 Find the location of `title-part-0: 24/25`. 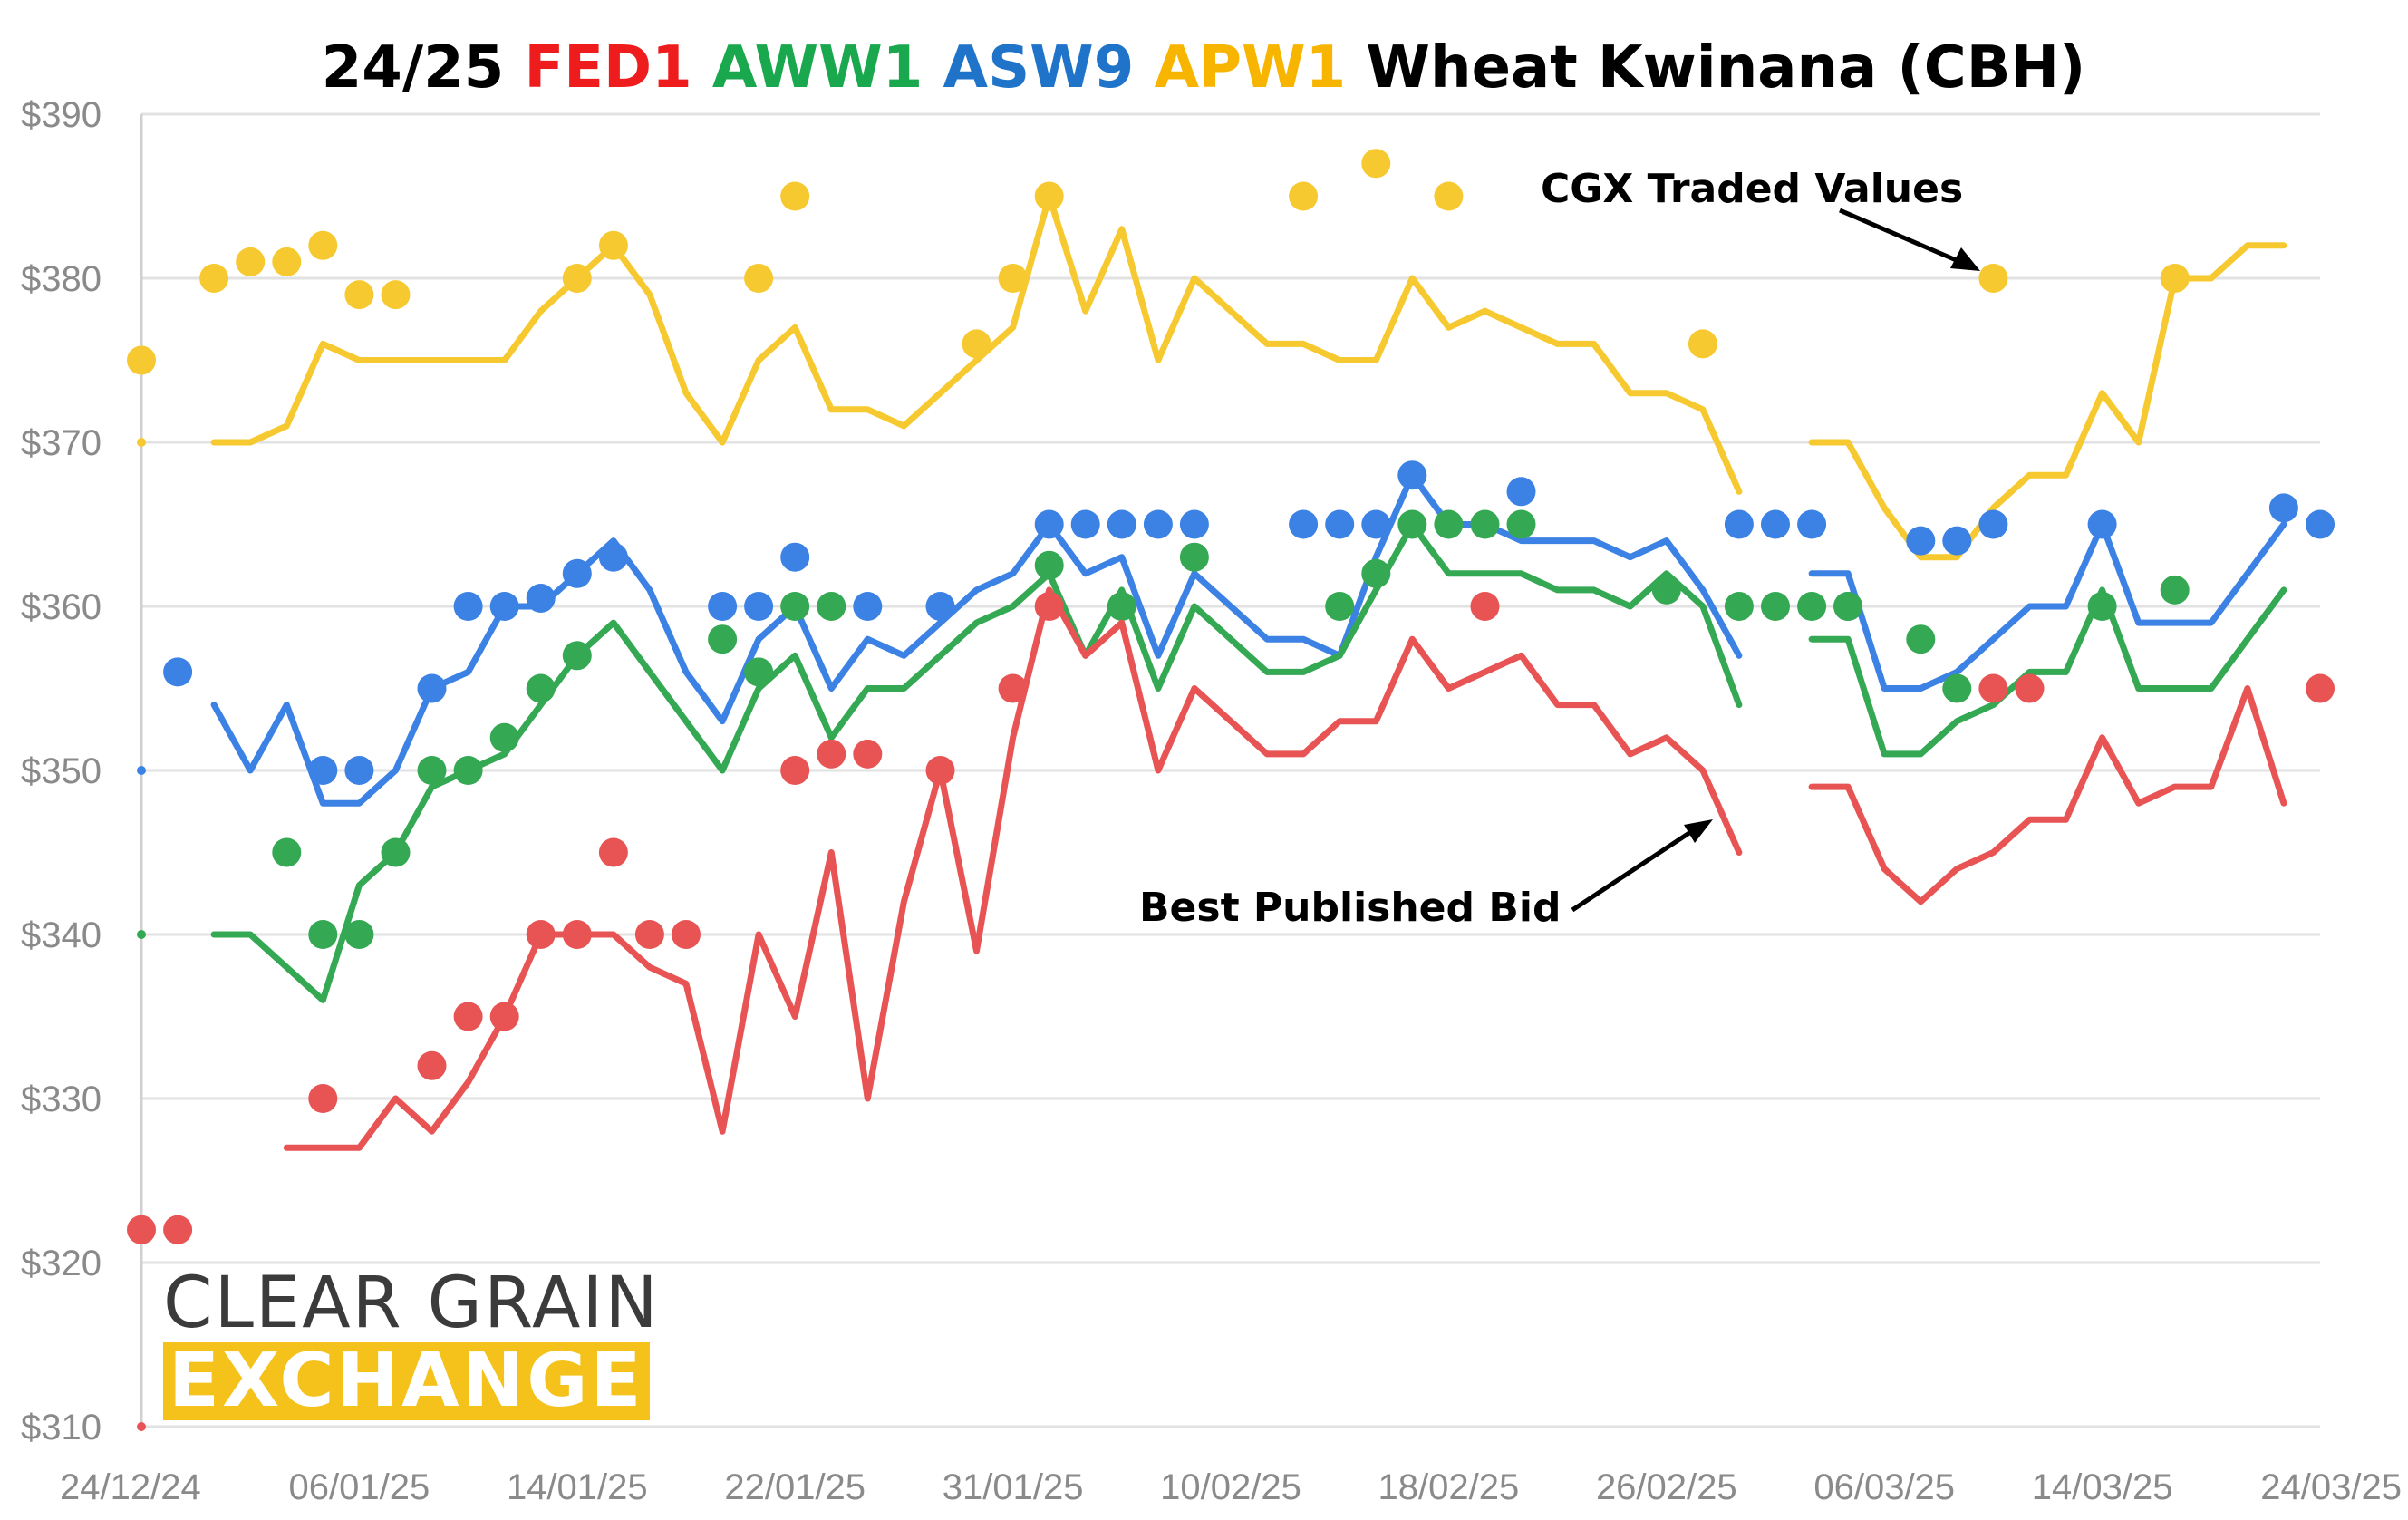

title-part-0: 24/25 is located at coordinates (424, 68).